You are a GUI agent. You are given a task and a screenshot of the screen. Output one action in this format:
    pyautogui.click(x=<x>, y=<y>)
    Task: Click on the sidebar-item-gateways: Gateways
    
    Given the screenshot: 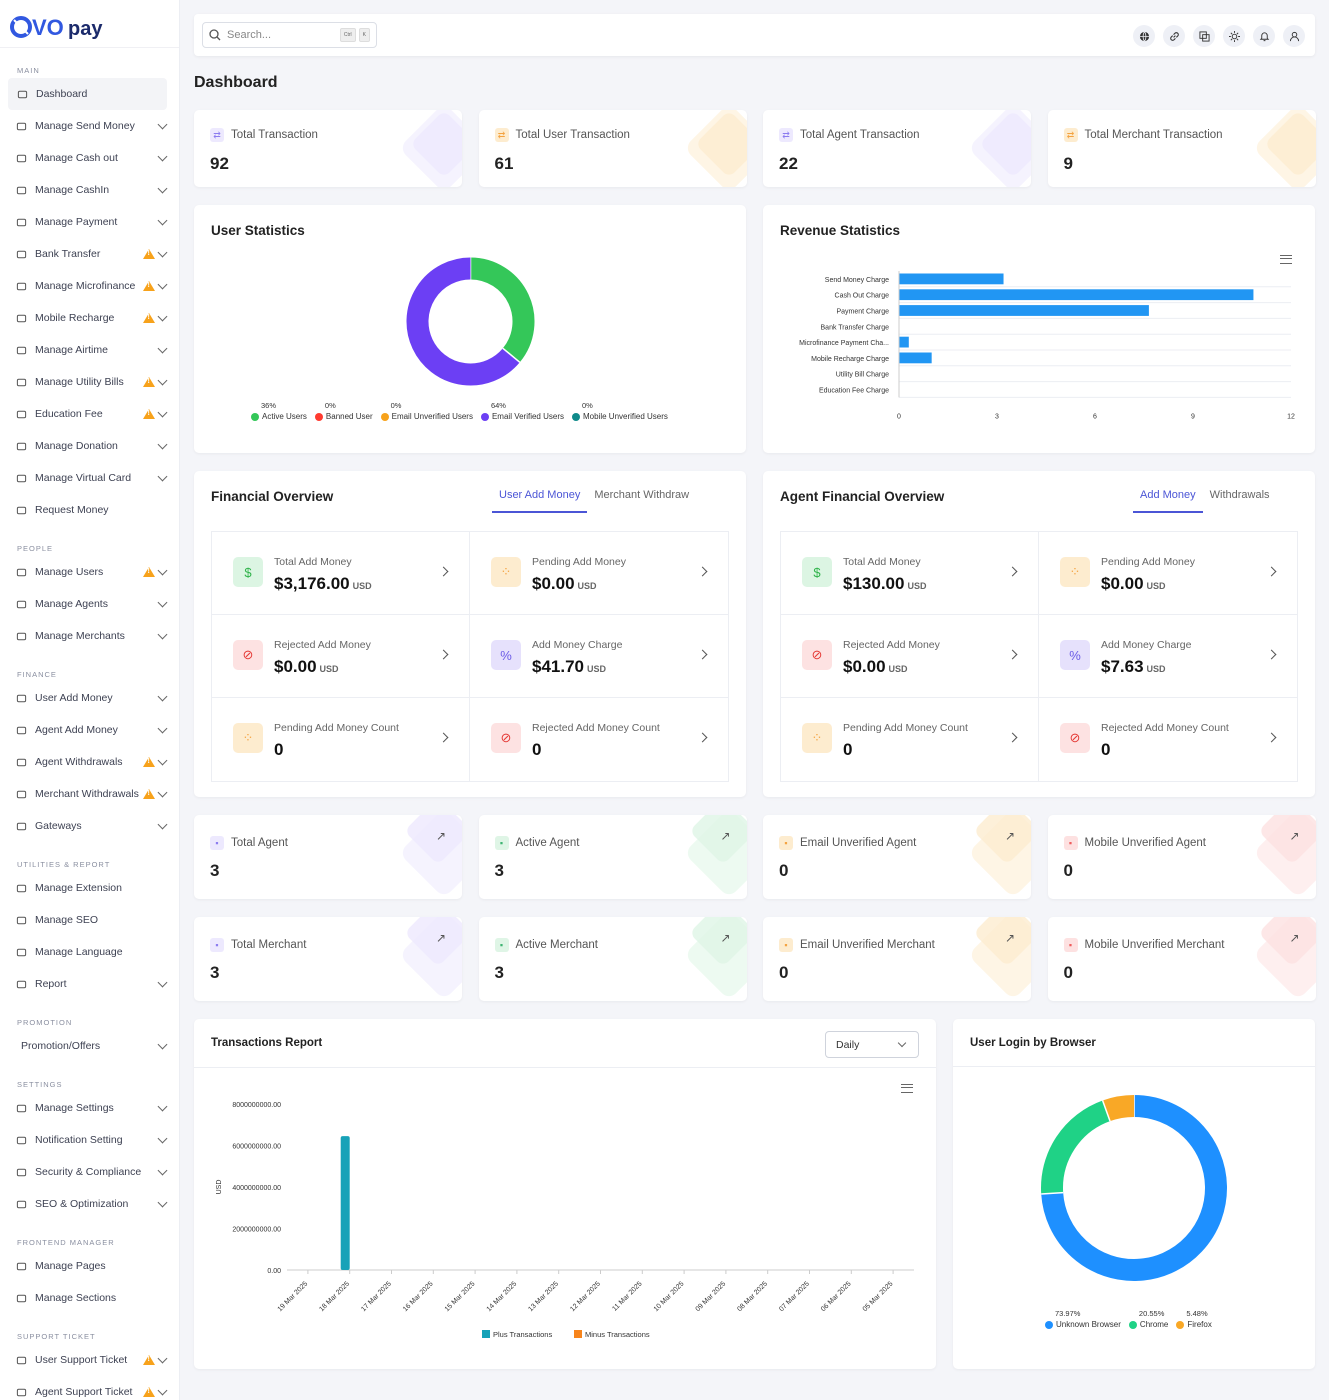 What is the action you would take?
    pyautogui.click(x=89, y=826)
    